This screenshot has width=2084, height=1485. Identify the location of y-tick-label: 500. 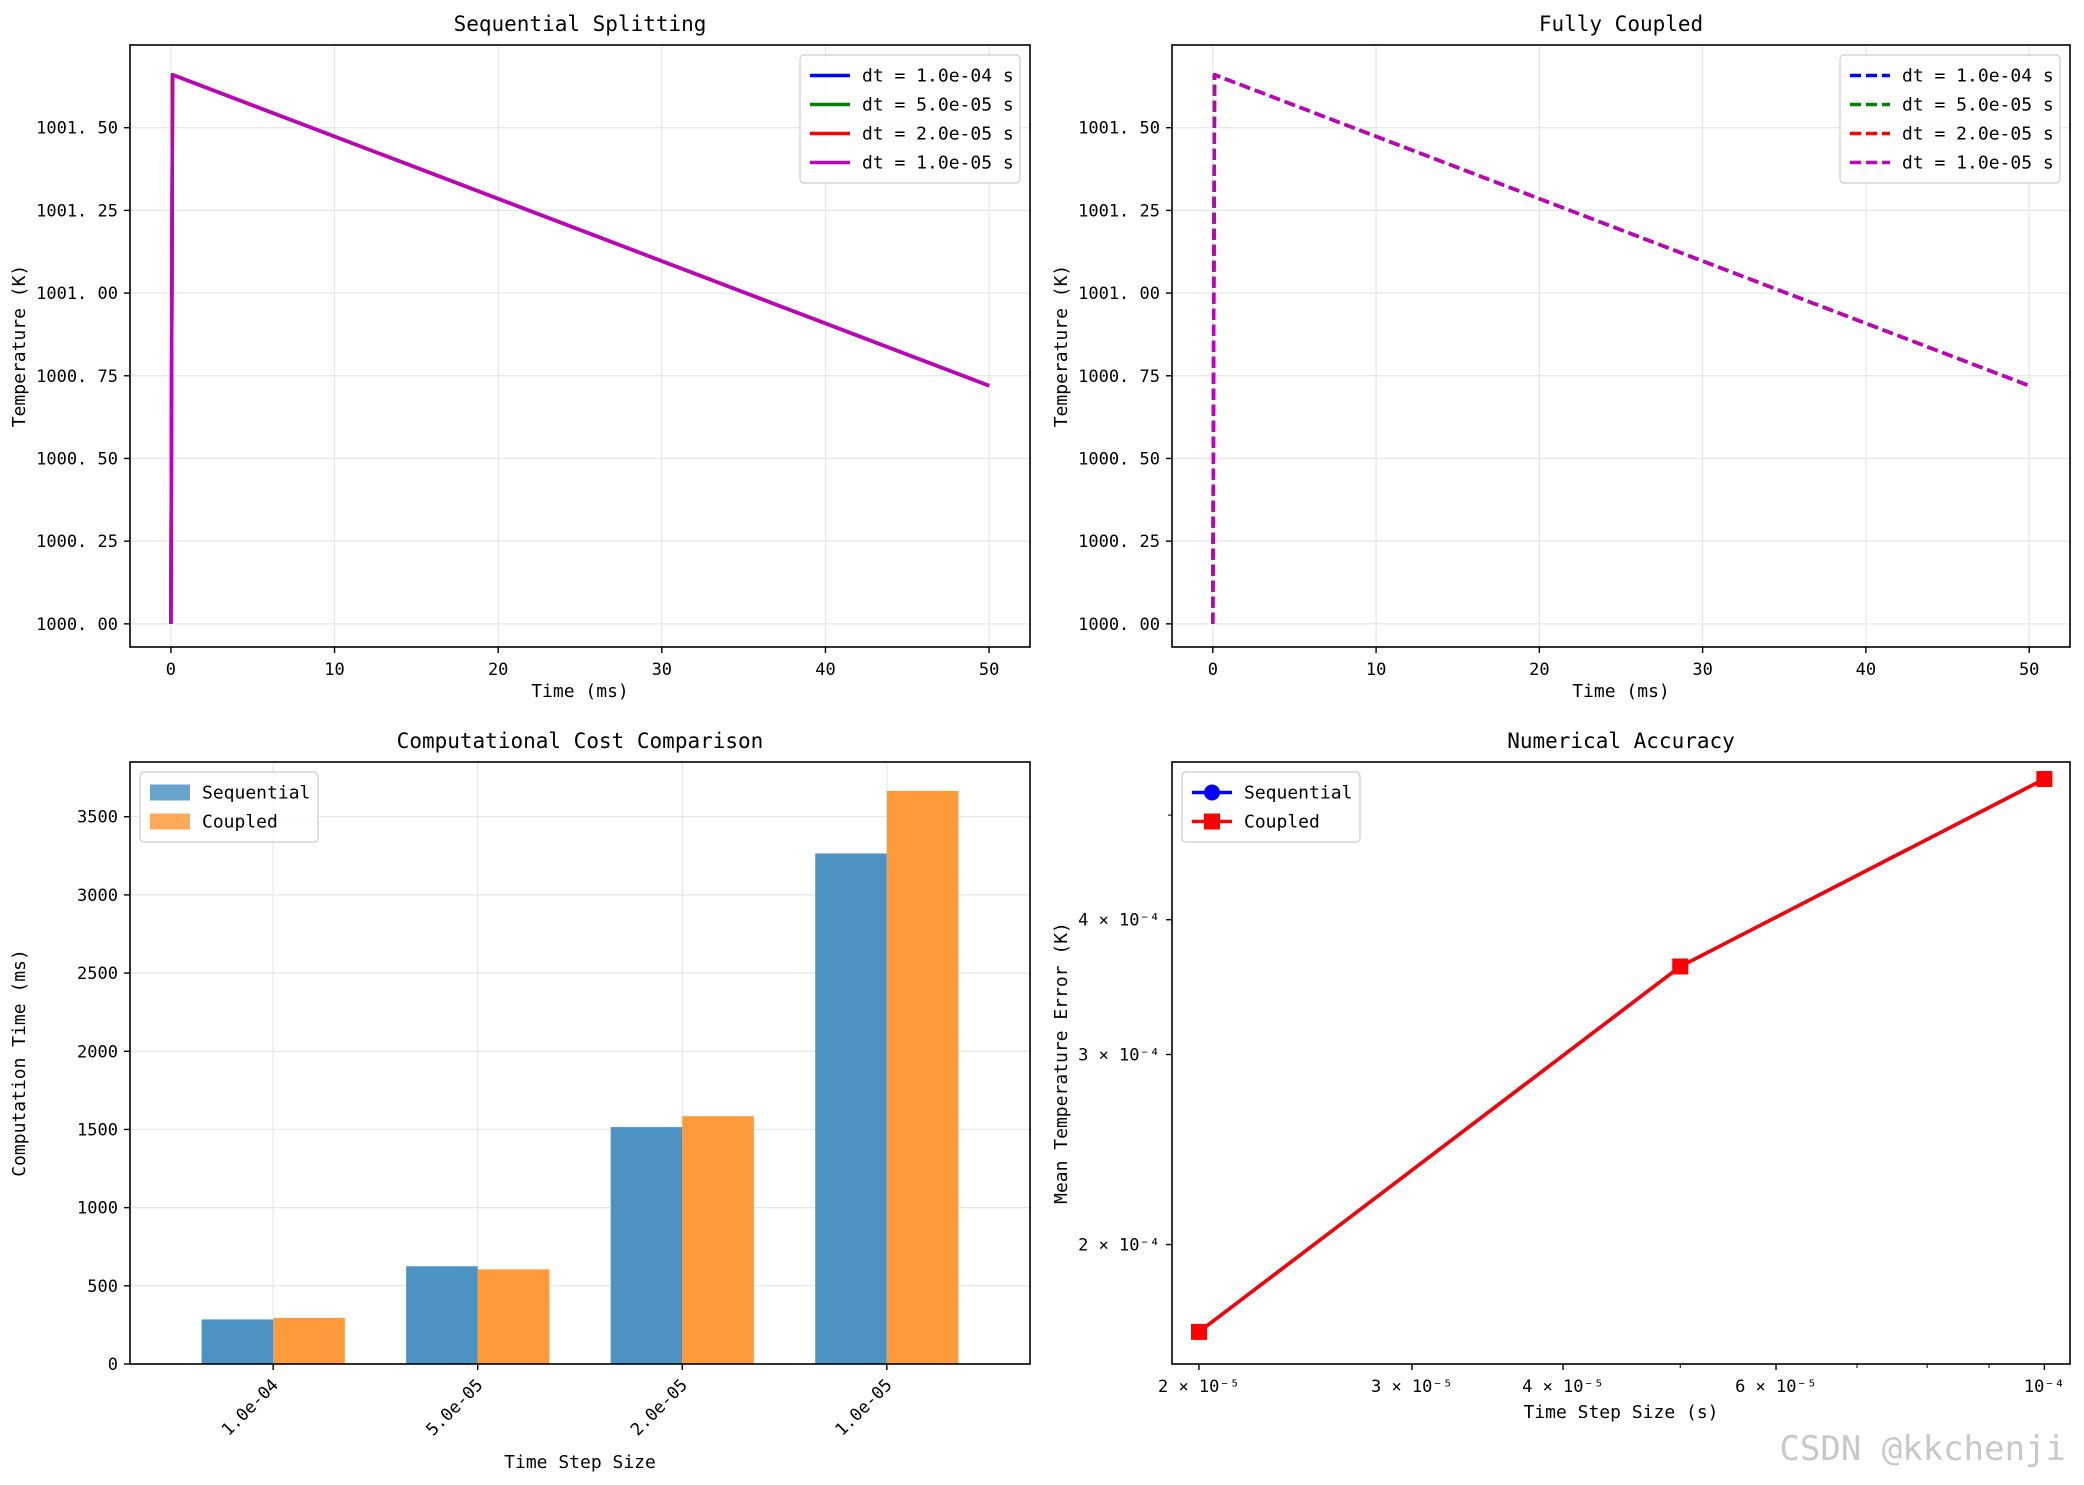
(102, 1287).